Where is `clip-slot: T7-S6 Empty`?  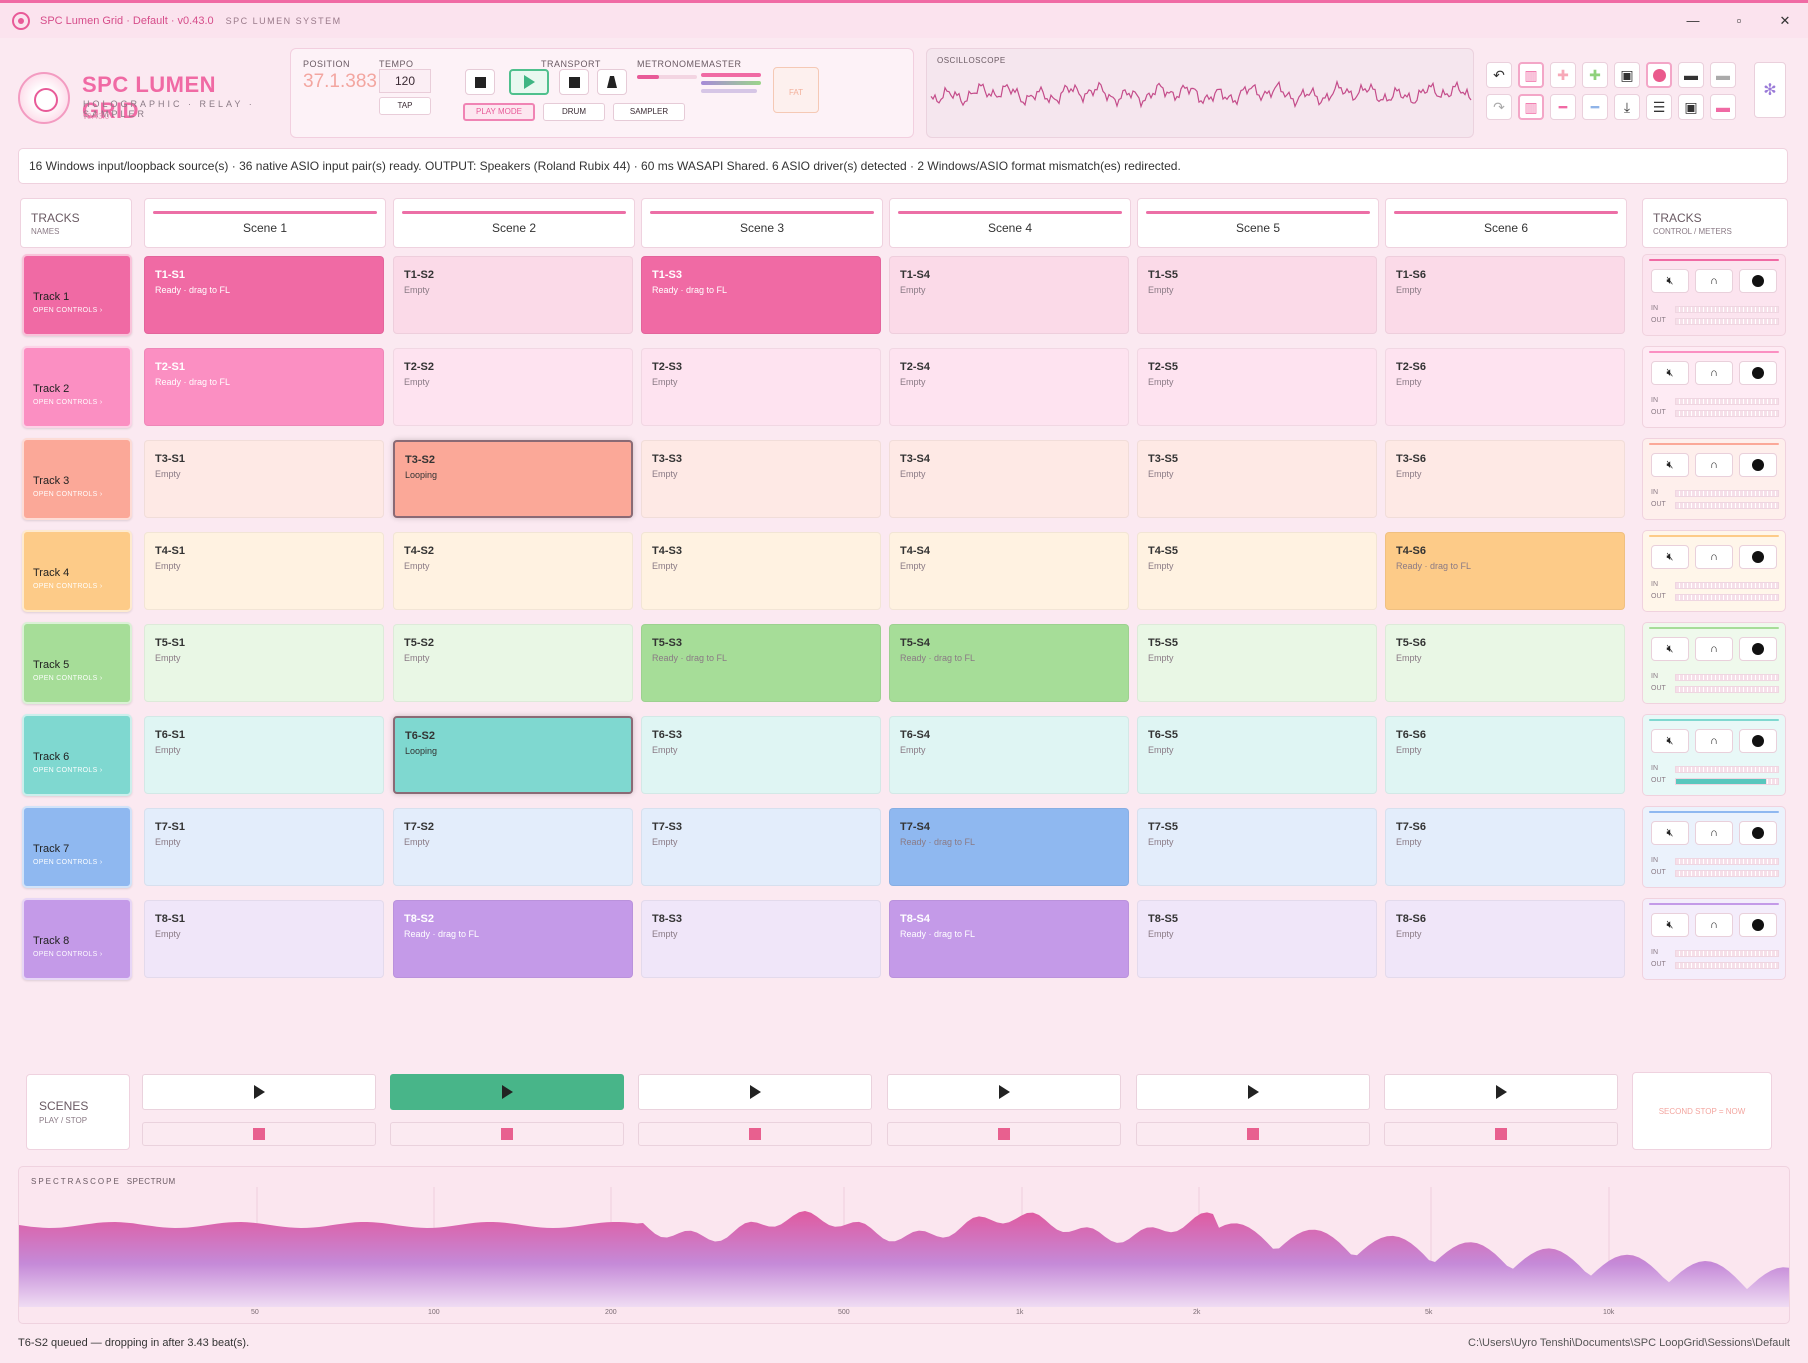
clip-slot: T7-S6 Empty is located at coordinates (1505, 847).